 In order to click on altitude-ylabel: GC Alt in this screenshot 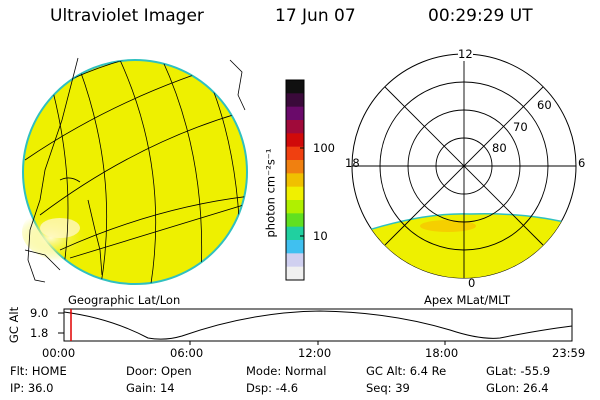, I will do `click(14, 325)`.